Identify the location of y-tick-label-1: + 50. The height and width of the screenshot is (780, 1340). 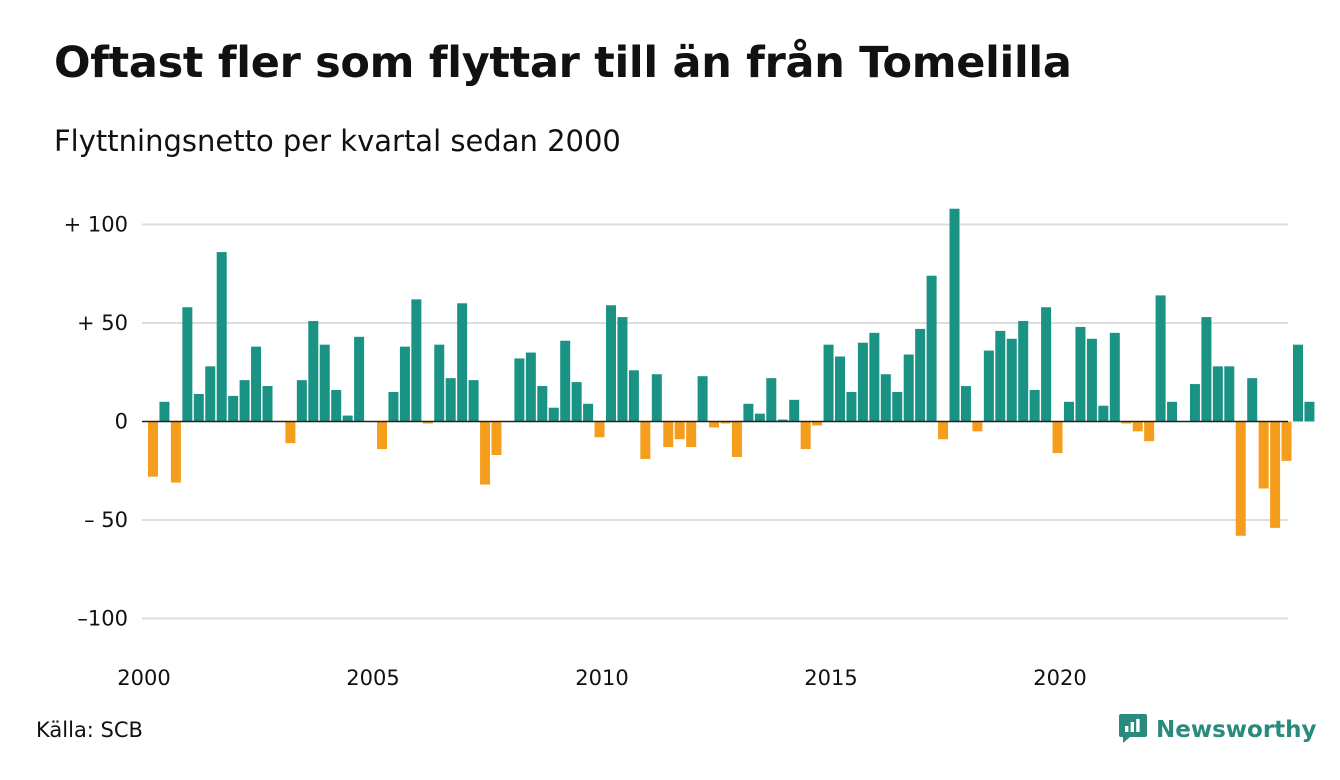
(102, 323).